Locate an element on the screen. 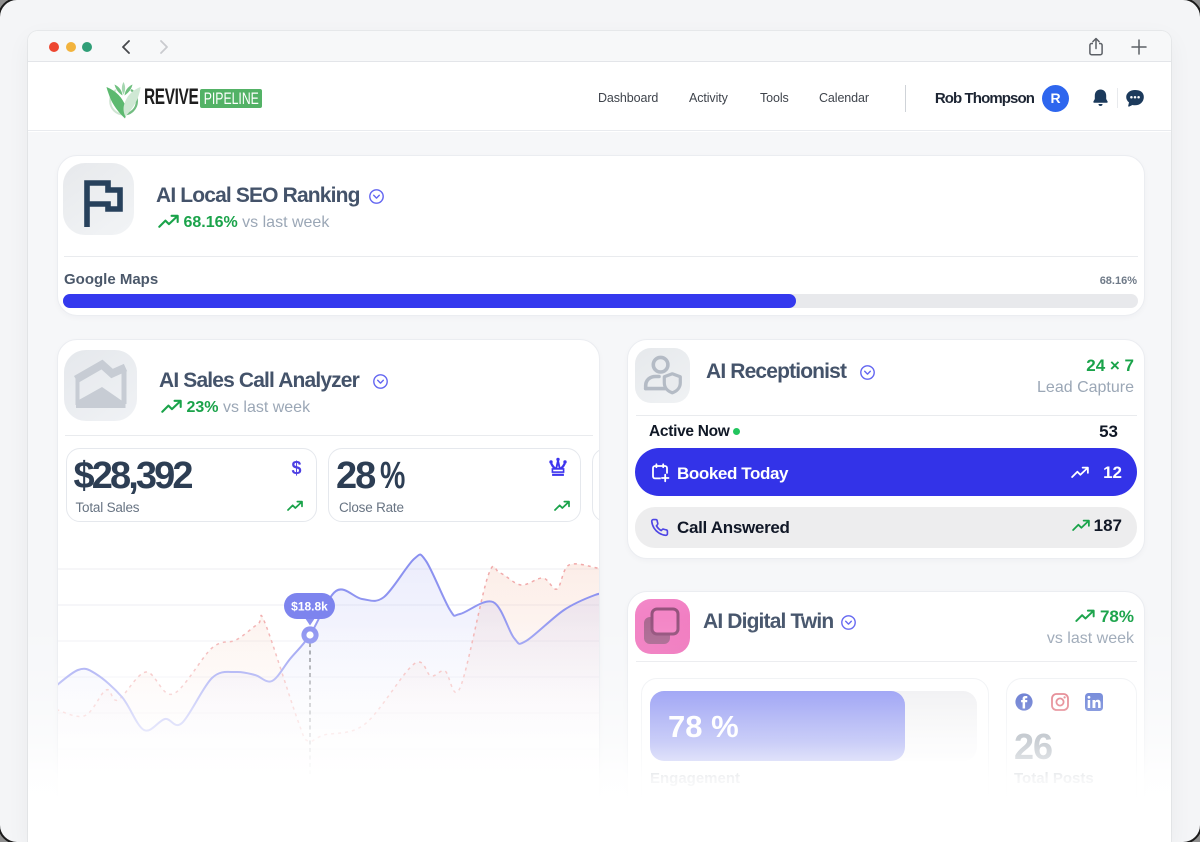 The width and height of the screenshot is (1200, 842). svg-text: $18.8k is located at coordinates (309, 607).